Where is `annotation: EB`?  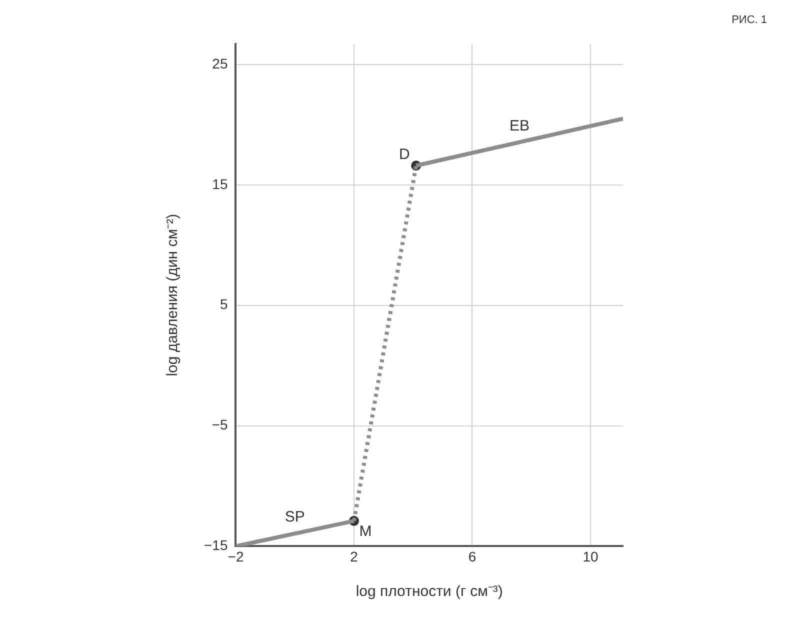 annotation: EB is located at coordinates (520, 125).